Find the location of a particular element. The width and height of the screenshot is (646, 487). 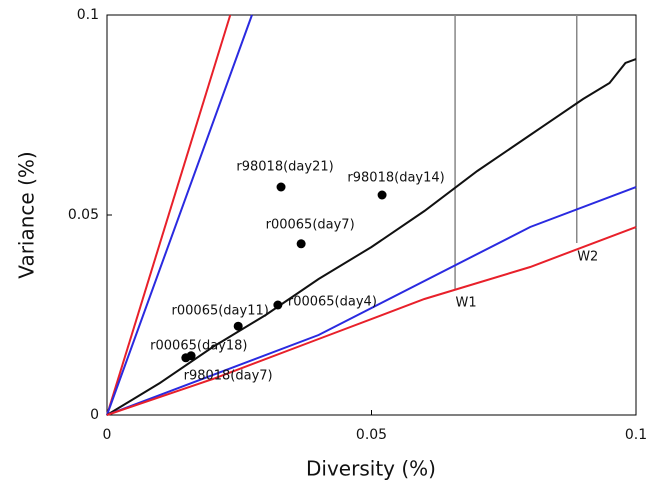

x-tick-label: 0.1 is located at coordinates (635, 435).